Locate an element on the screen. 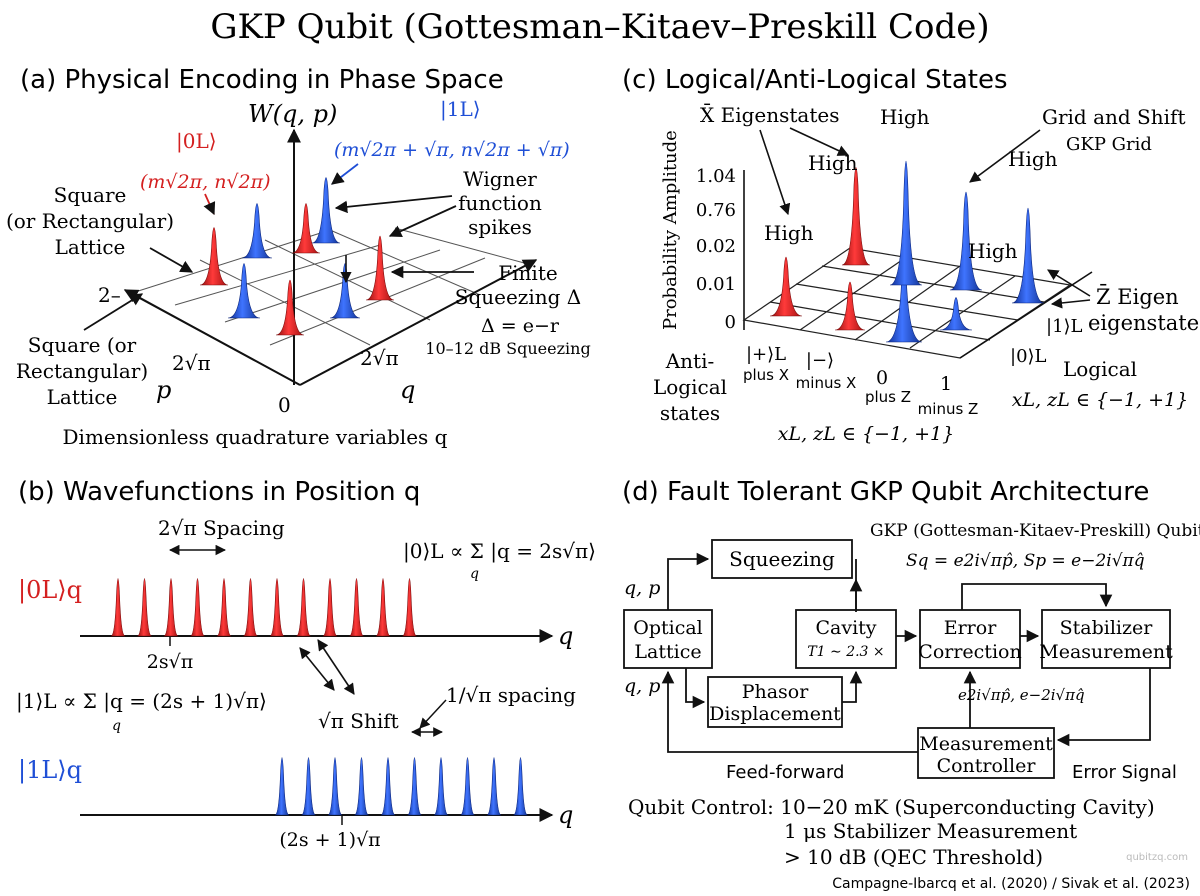  watermark: qubitzq.com is located at coordinates (1157, 857).